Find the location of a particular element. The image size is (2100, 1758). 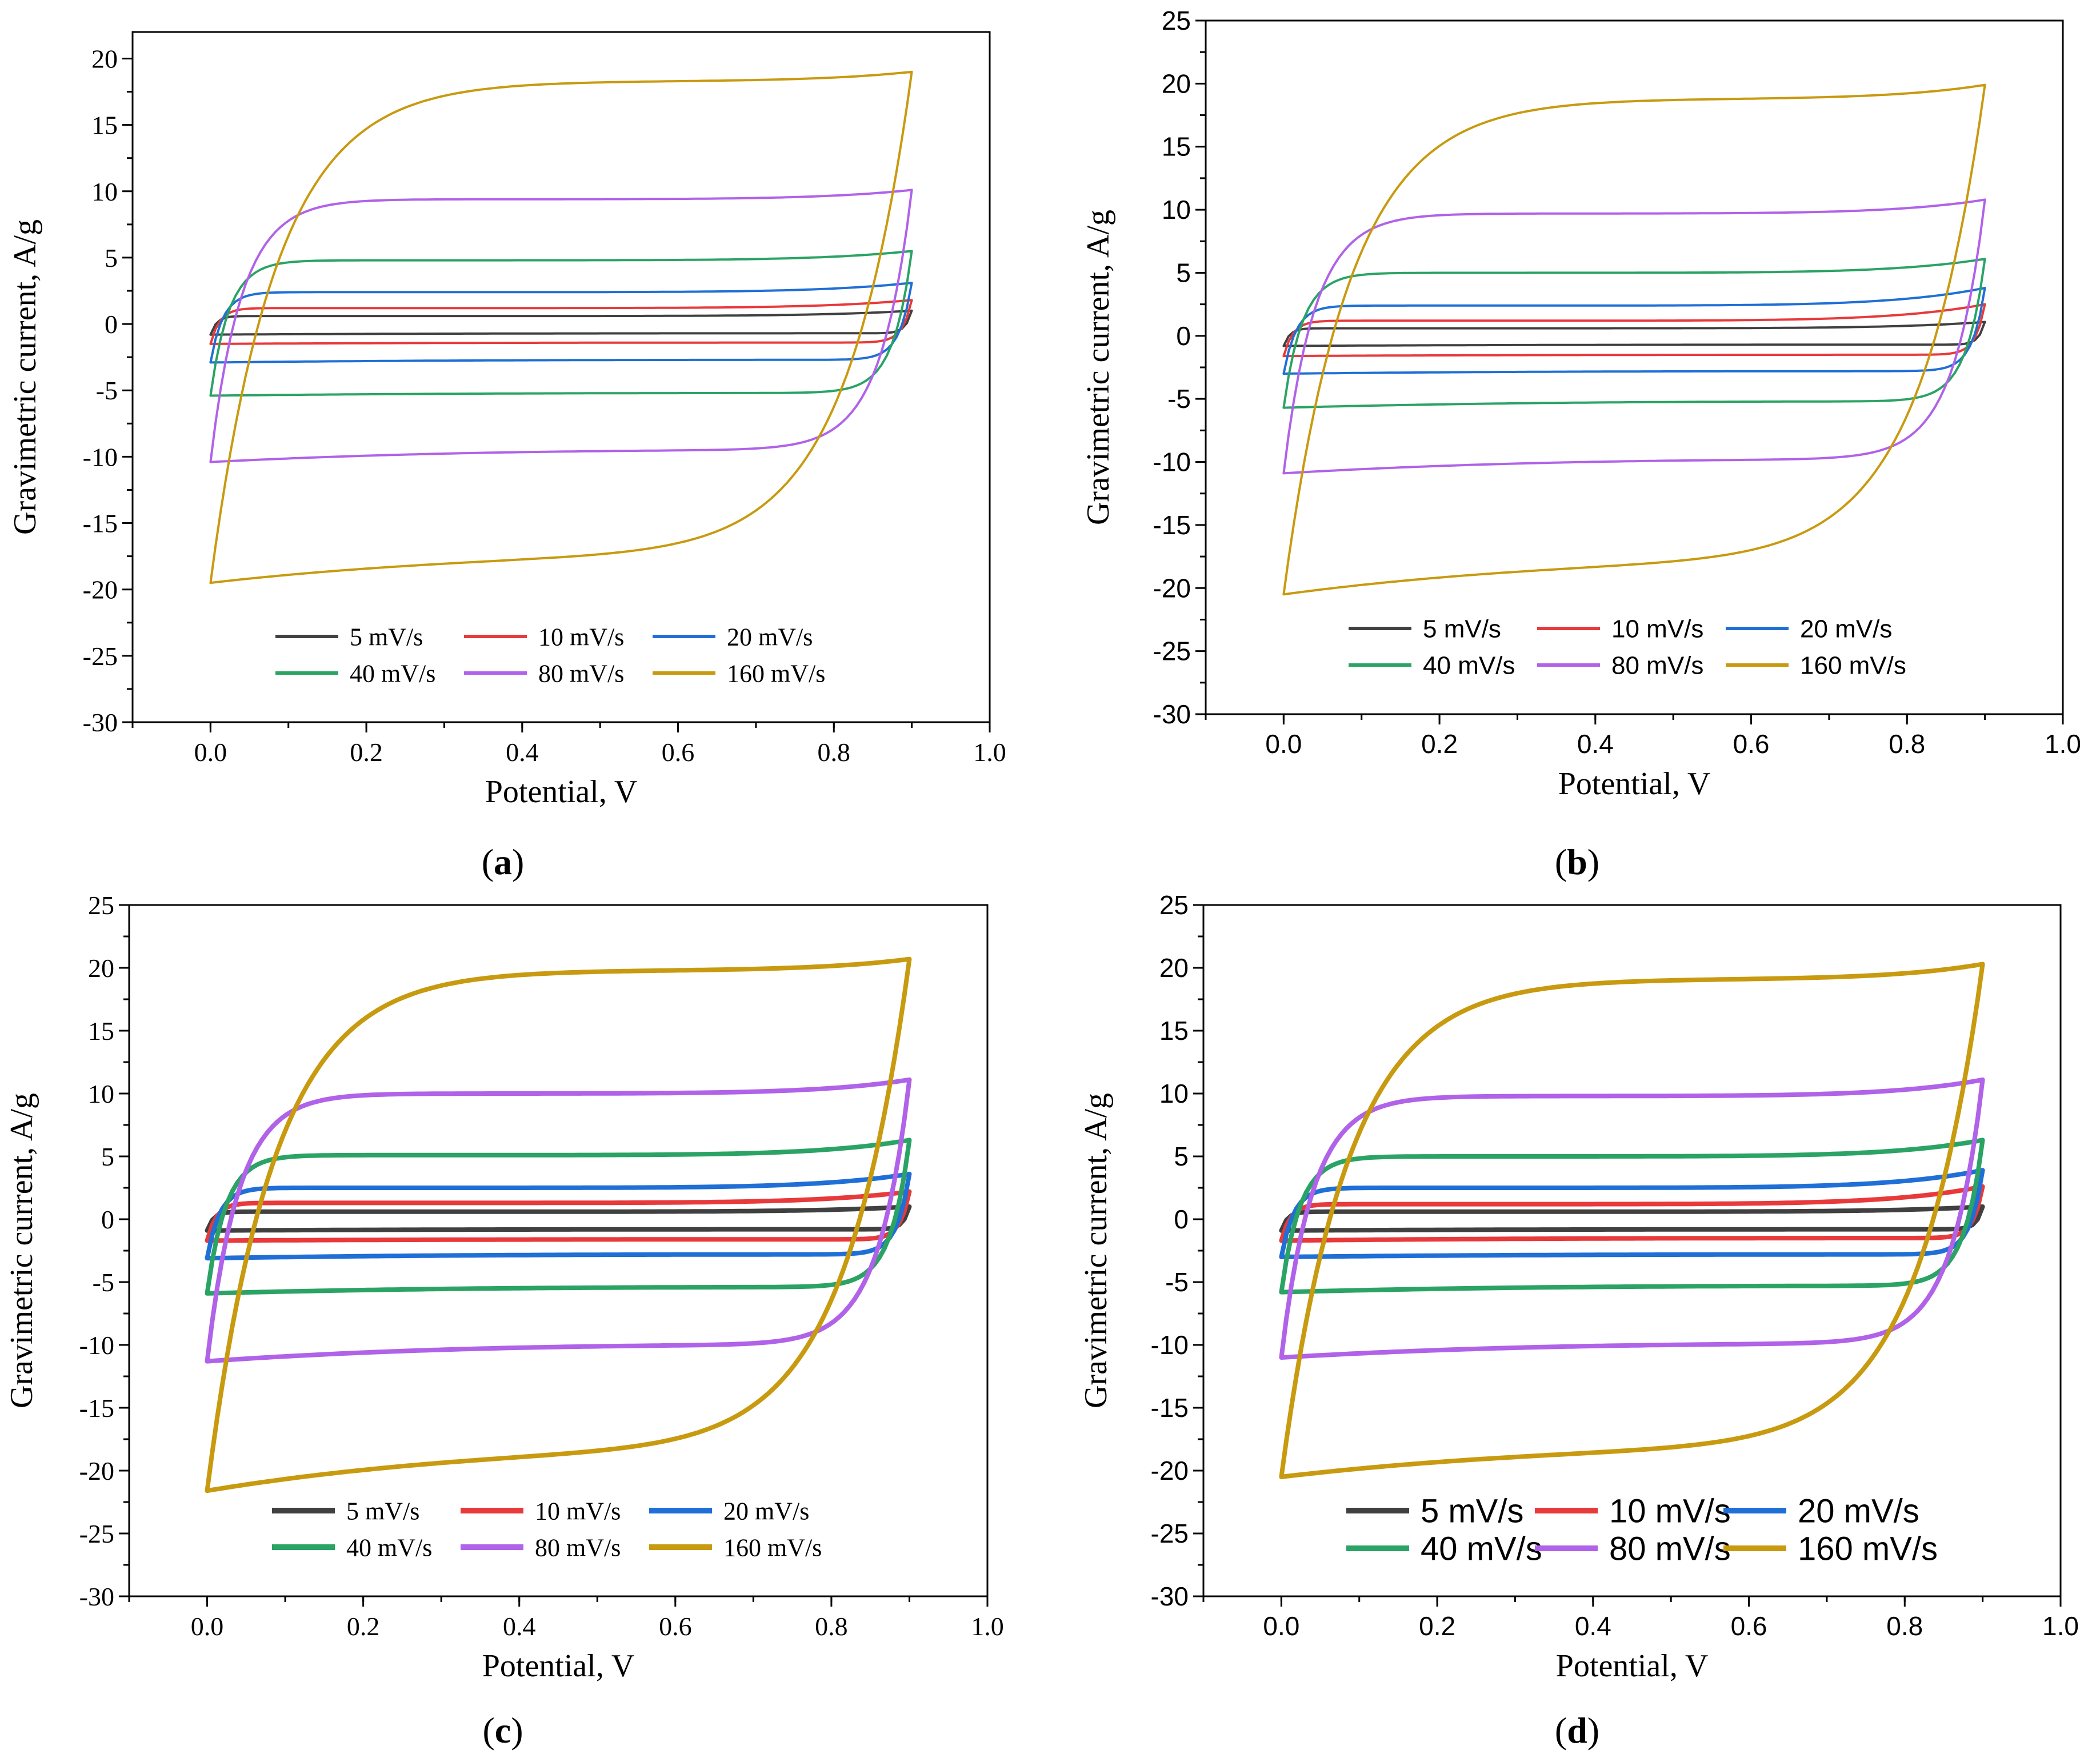

x-tick-label: 0.8 is located at coordinates (834, 752).